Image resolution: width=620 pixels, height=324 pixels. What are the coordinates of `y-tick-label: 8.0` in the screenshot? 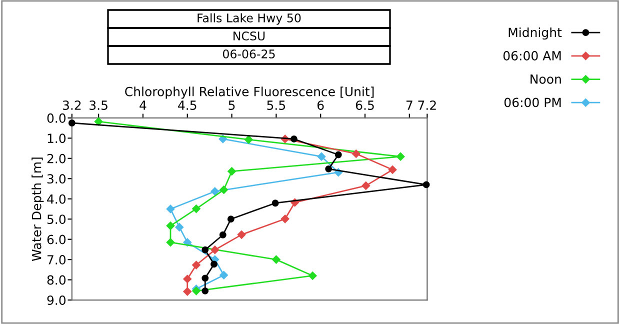 It's located at (56, 280).